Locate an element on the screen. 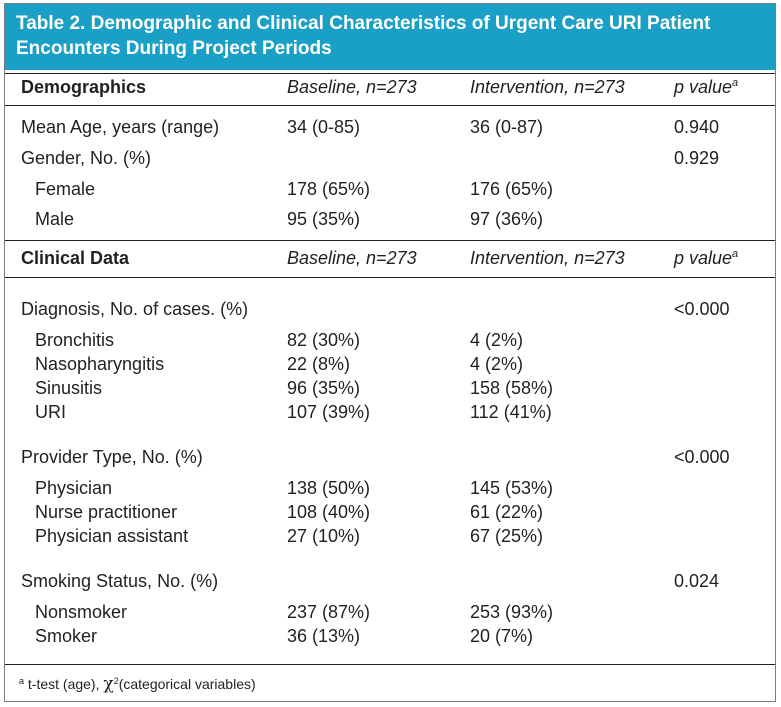  row-label-physician: Physician is located at coordinates (74, 488).